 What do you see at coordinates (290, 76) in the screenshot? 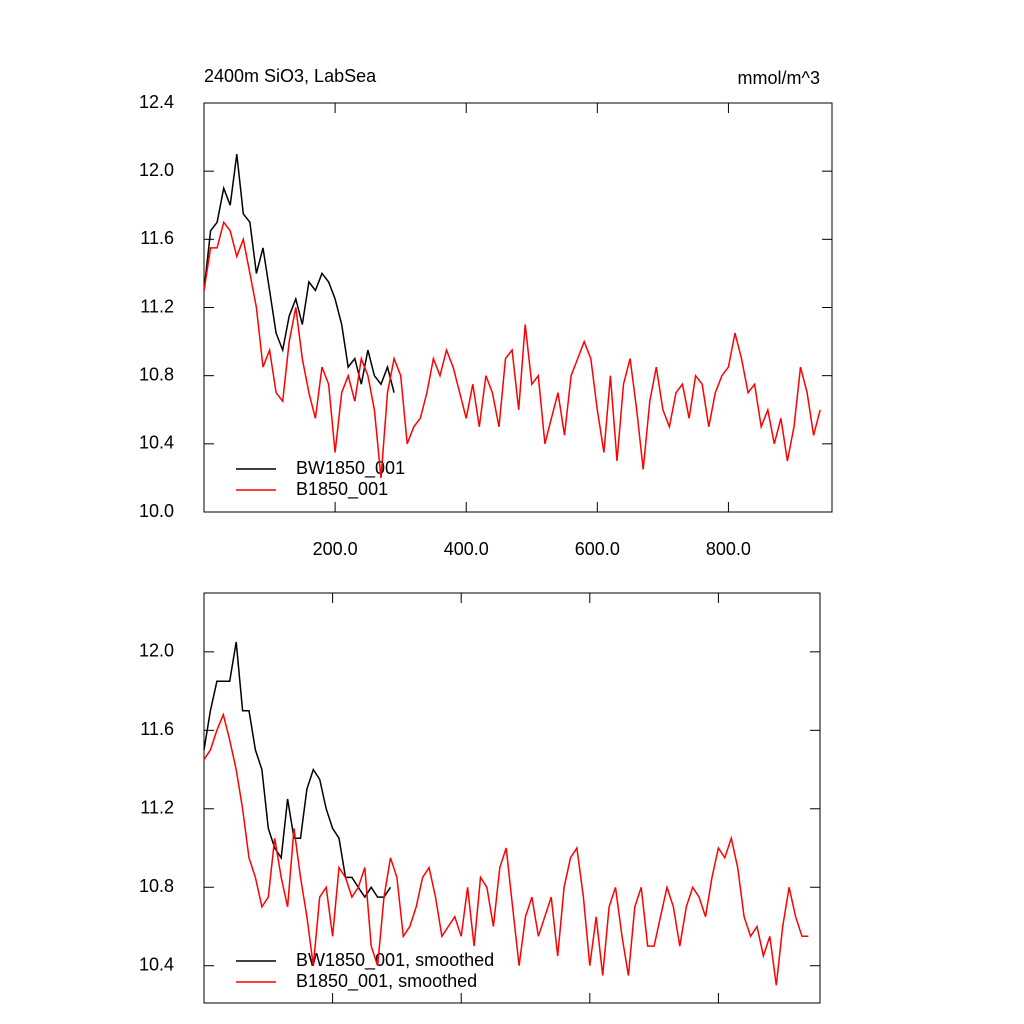
I see `chart-title: 2400m SiO3, LabSea` at bounding box center [290, 76].